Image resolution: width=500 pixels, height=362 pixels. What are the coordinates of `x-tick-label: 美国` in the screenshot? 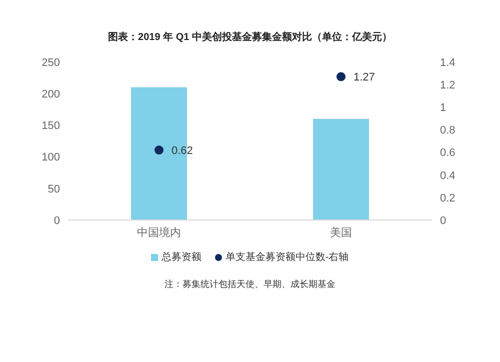 It's located at (341, 232).